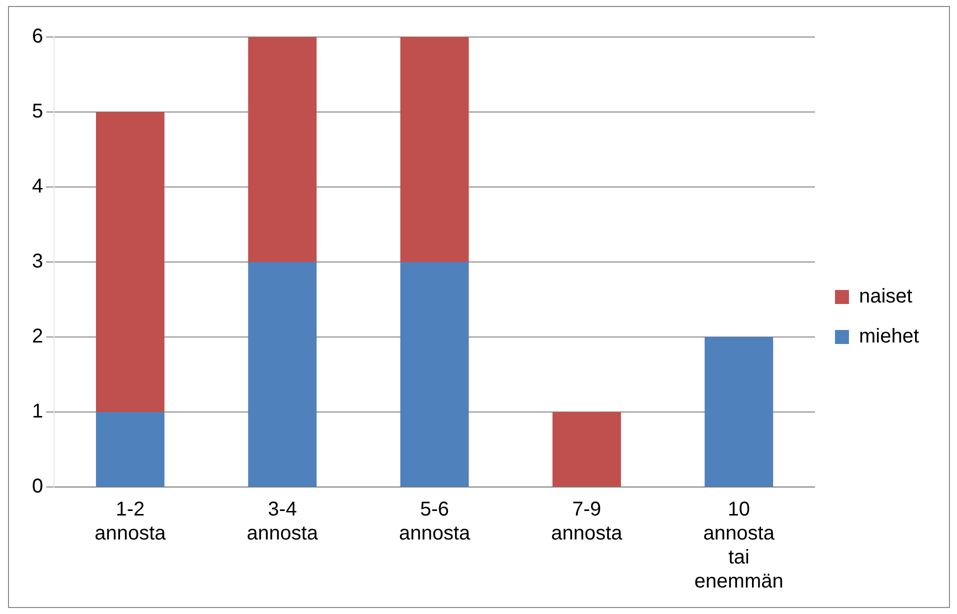 The height and width of the screenshot is (614, 957). I want to click on y-tick-label: 0, so click(38, 487).